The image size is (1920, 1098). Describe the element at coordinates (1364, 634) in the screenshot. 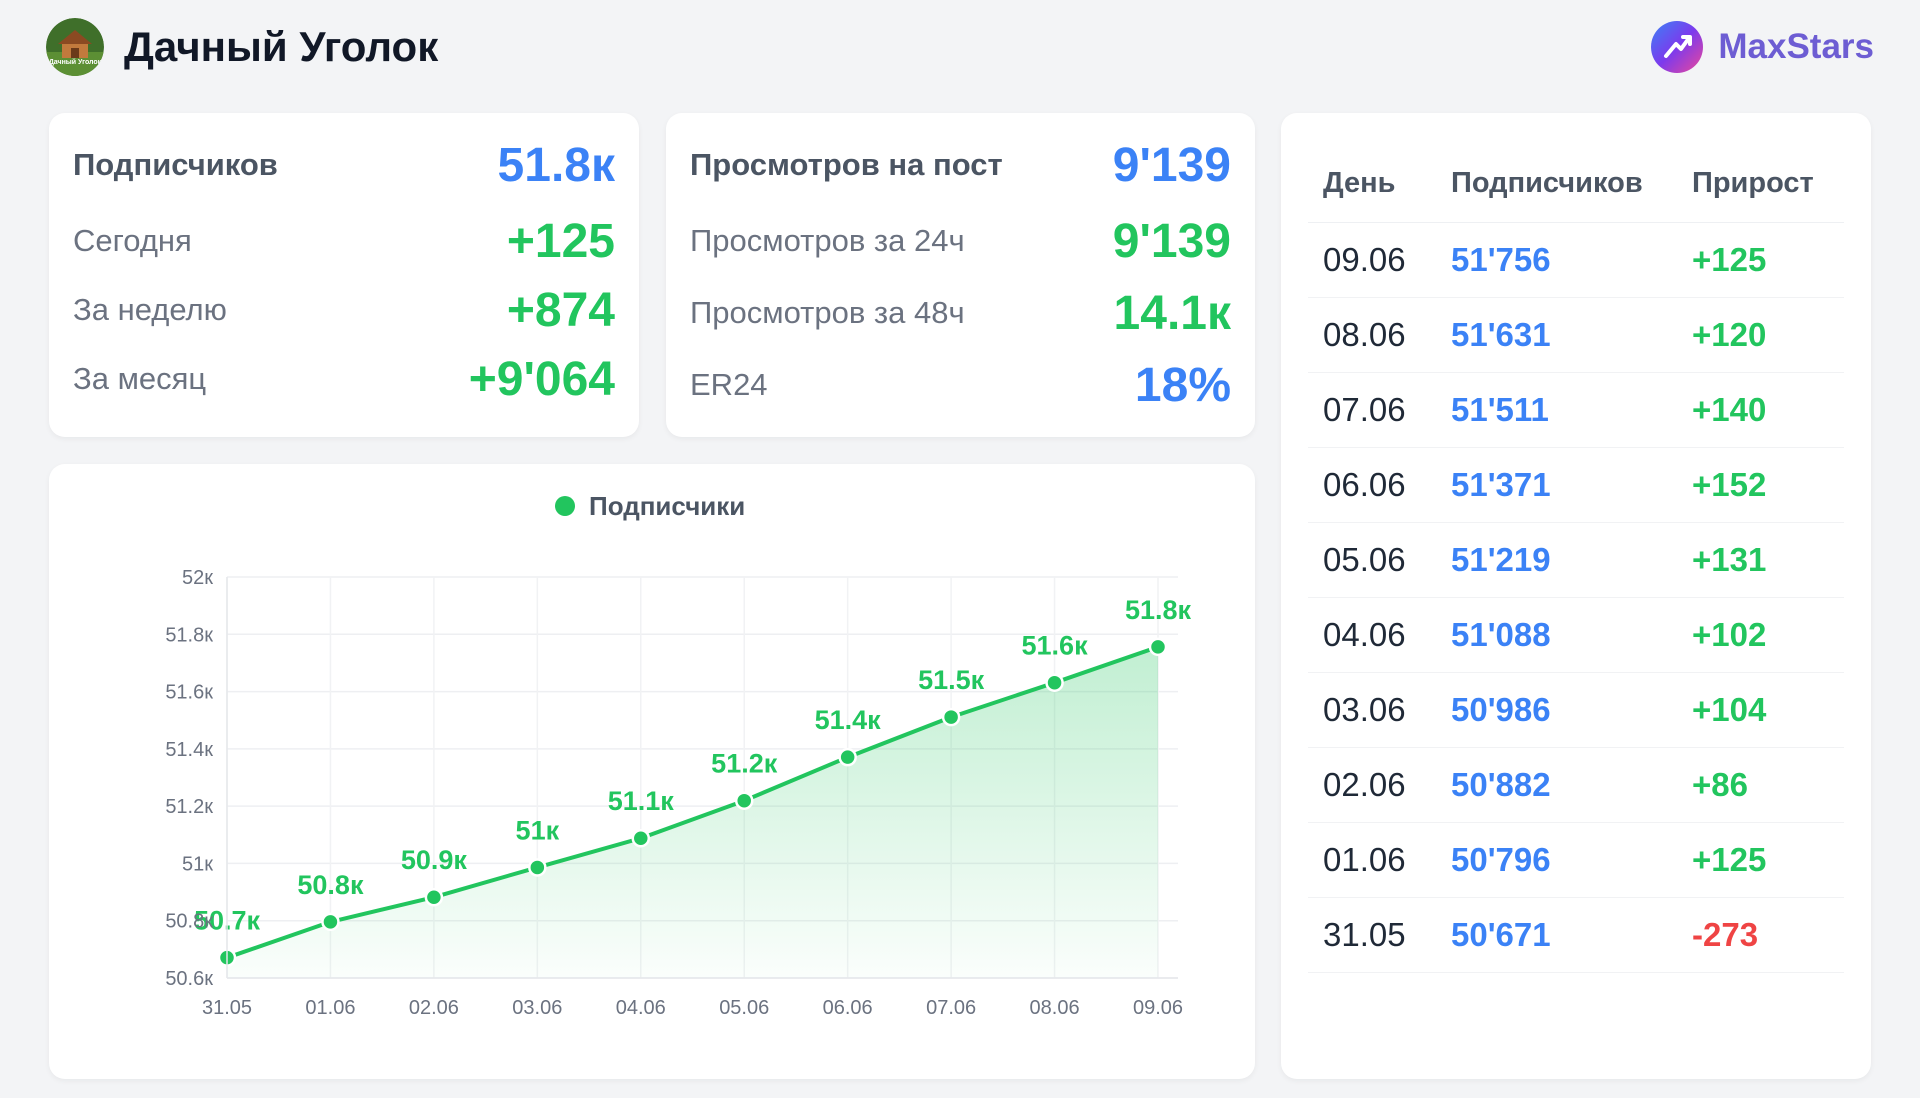

I see `cell-day: 04.06` at that location.